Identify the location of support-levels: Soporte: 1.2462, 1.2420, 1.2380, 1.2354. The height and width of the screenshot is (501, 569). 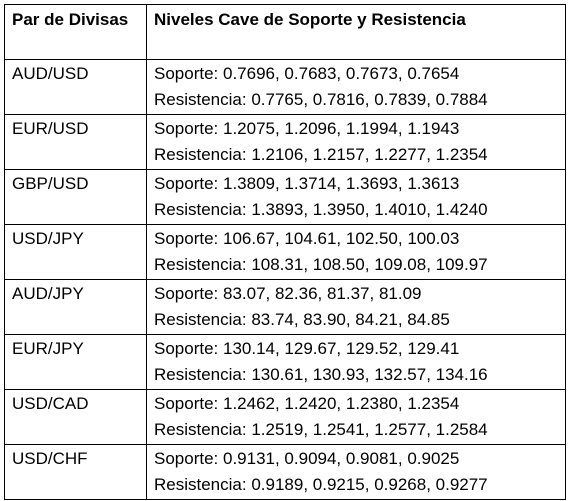
(307, 403).